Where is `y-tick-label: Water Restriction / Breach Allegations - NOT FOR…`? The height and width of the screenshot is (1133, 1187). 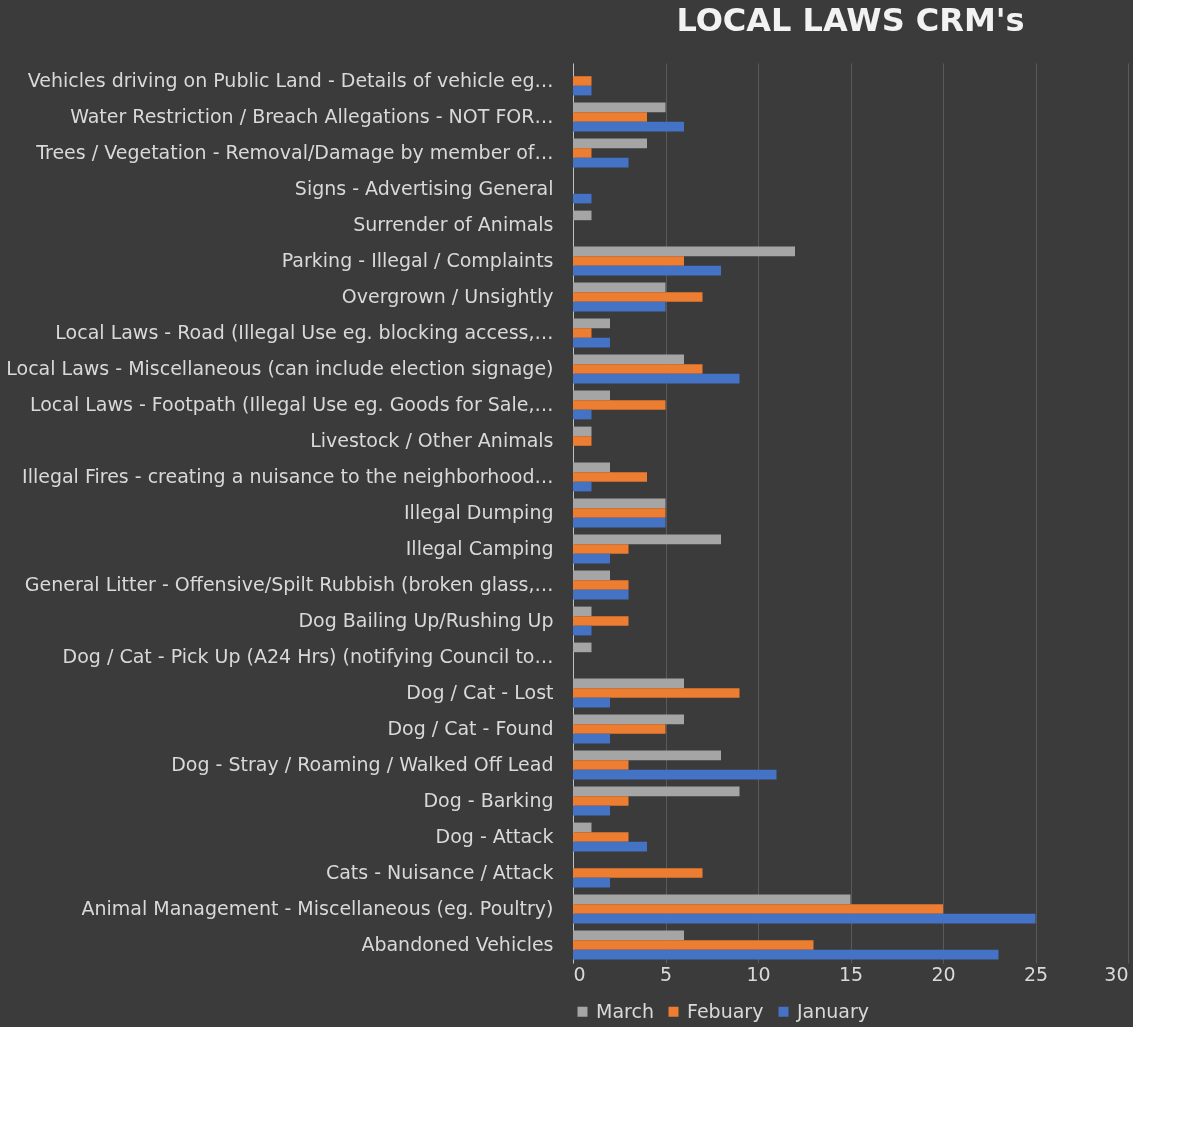
y-tick-label: Water Restriction / Breach Allegations - NOT FOR… is located at coordinates (312, 116).